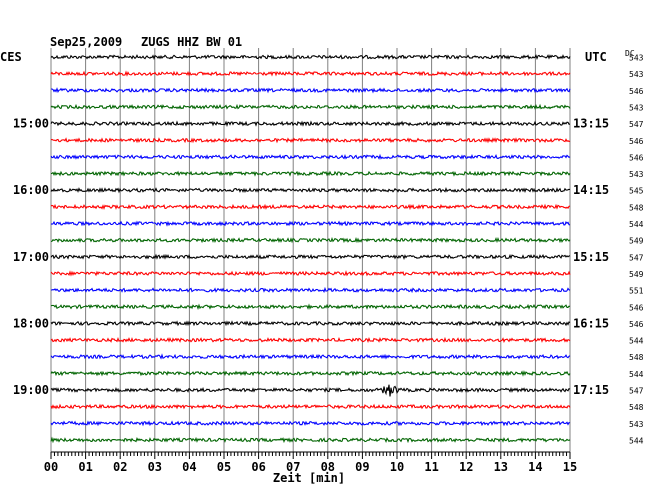 The width and height of the screenshot is (650, 498). What do you see at coordinates (51, 467) in the screenshot?
I see `x-tick-label: 00` at bounding box center [51, 467].